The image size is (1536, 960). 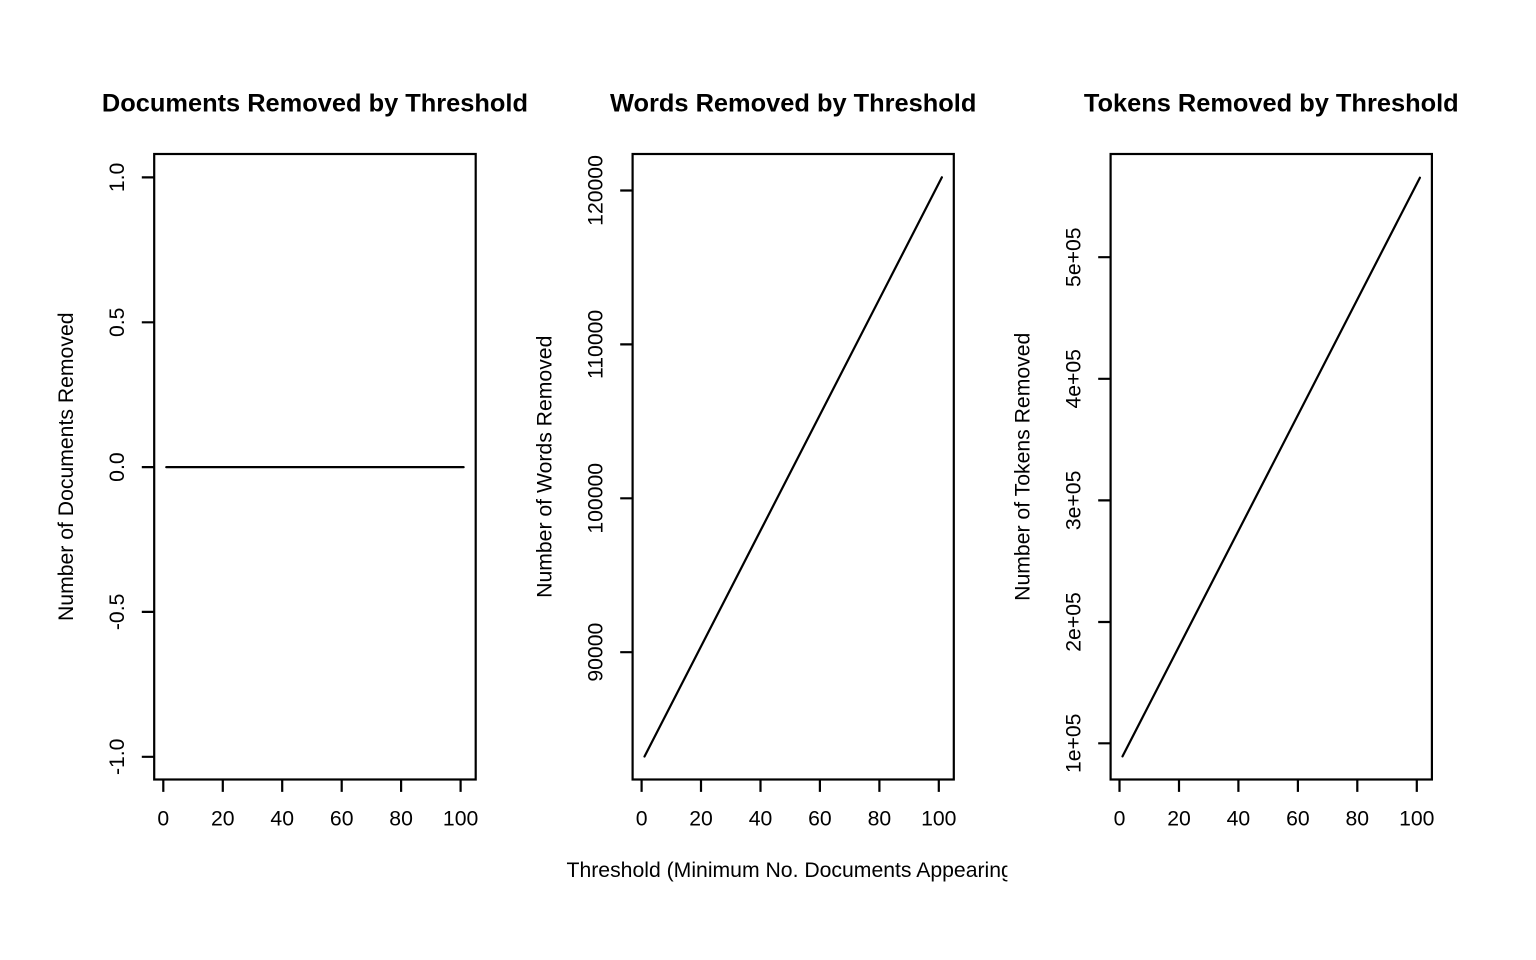 What do you see at coordinates (1073, 622) in the screenshot?
I see `svg-text: 2e+05` at bounding box center [1073, 622].